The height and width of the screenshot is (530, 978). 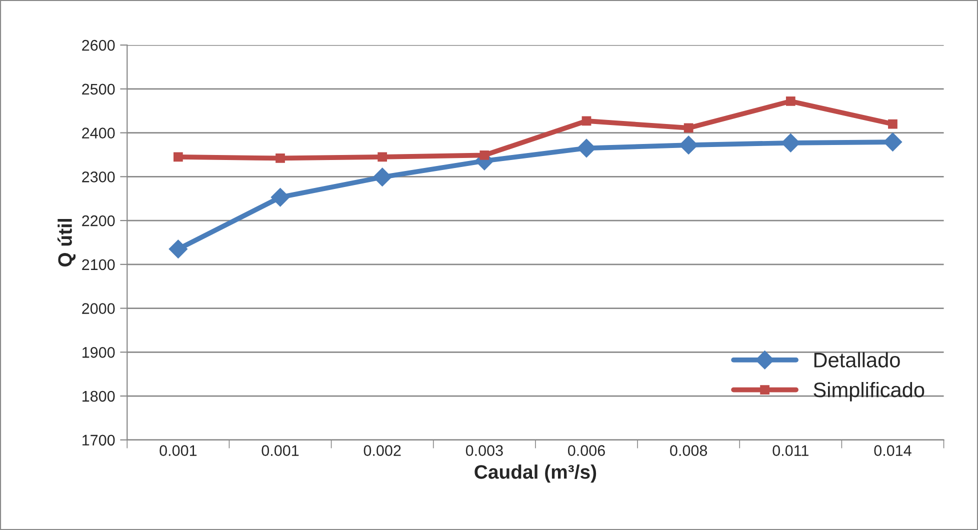 I want to click on x-tick-label: 0.008, so click(x=689, y=450).